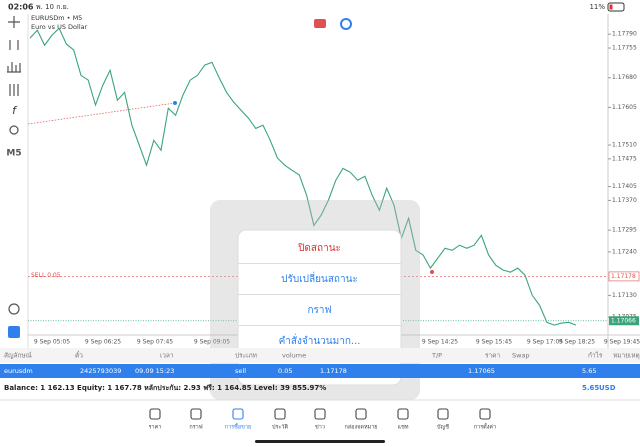 The image size is (640, 447). What do you see at coordinates (319, 278) in the screenshot?
I see `popup-item: ปรับเปลี่ยนสถานะ` at bounding box center [319, 278].